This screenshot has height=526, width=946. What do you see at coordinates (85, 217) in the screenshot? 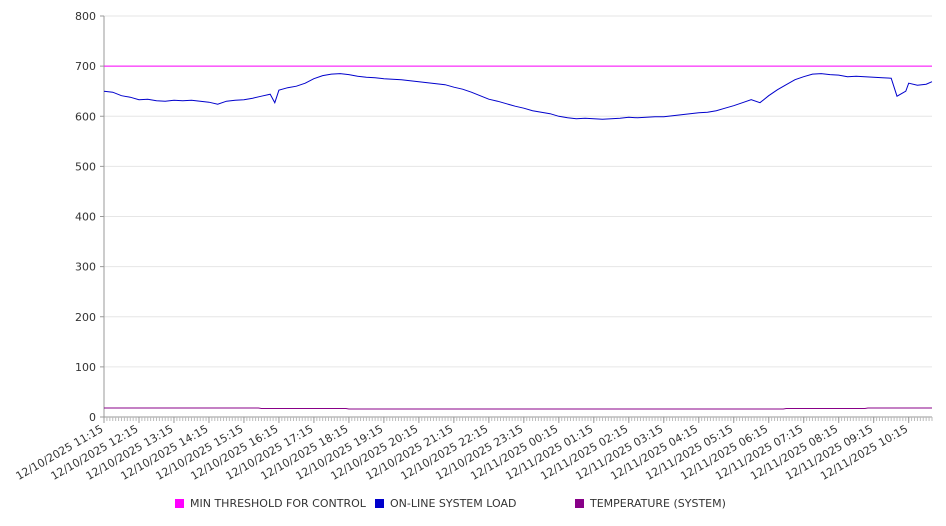
I see `y-tick-label: 400` at bounding box center [85, 217].